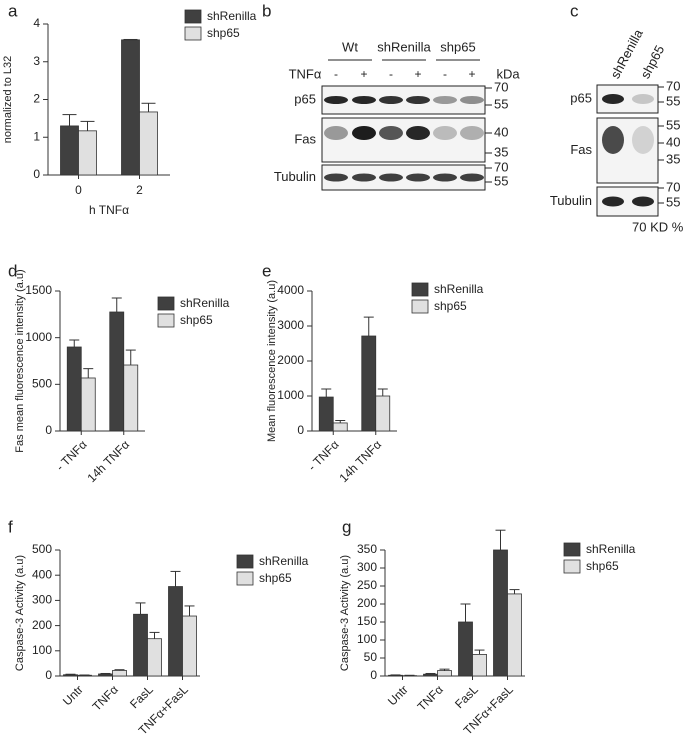  I want to click on y-tick-label: 1500, so click(38, 290).